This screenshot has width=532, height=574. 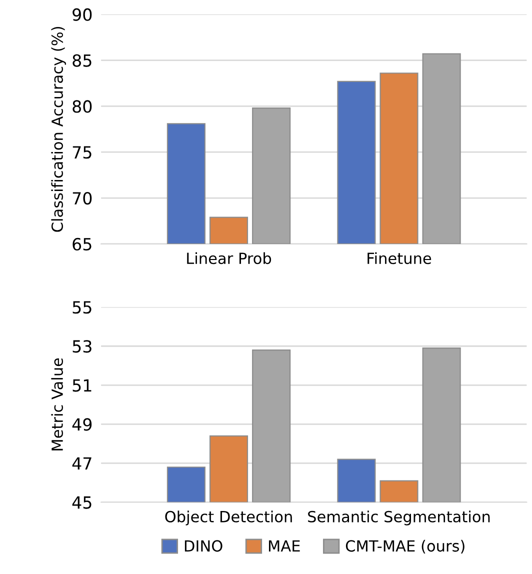 I want to click on y-tick-label: 90, so click(x=82, y=14).